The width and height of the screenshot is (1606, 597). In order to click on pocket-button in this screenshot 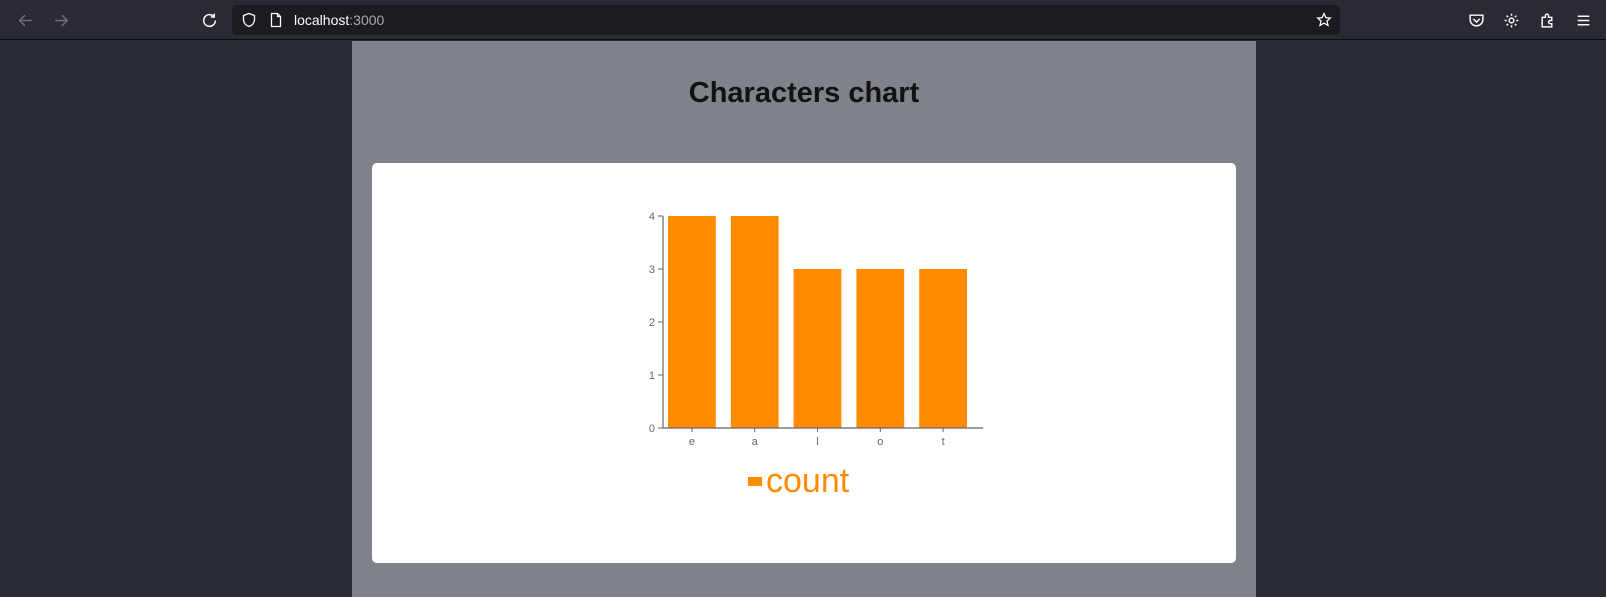, I will do `click(1476, 20)`.